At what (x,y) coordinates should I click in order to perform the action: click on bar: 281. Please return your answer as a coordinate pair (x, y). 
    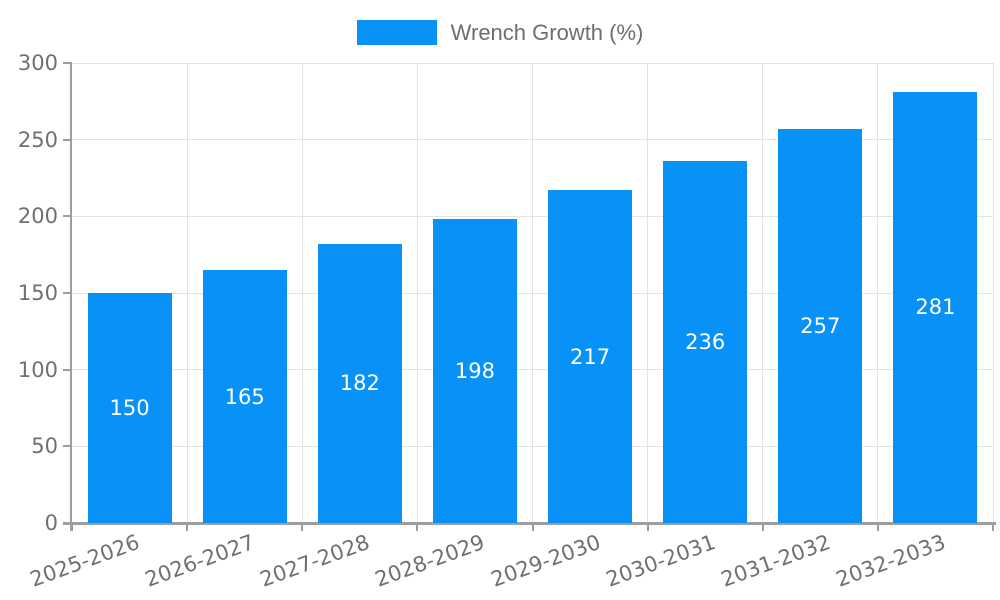
    Looking at the image, I should click on (935, 307).